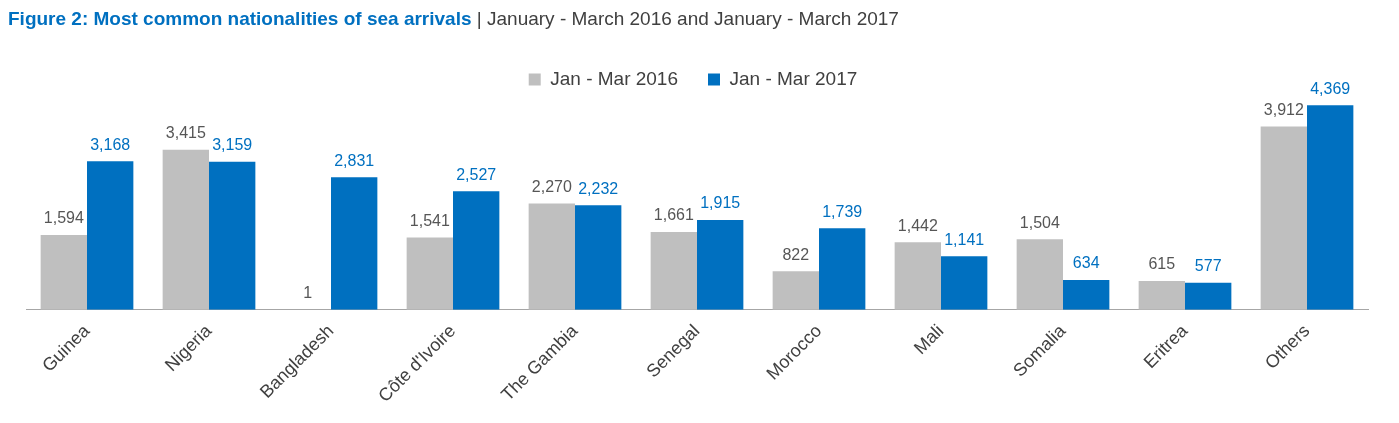 The image size is (1399, 423). Describe the element at coordinates (232, 145) in the screenshot. I see `data-label: 3,159` at that location.